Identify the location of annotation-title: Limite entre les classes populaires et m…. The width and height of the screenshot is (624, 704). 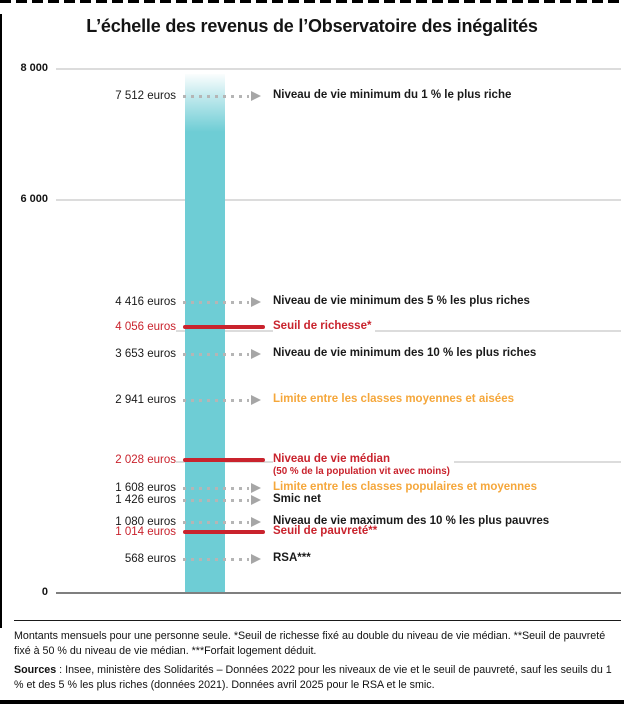
(405, 486).